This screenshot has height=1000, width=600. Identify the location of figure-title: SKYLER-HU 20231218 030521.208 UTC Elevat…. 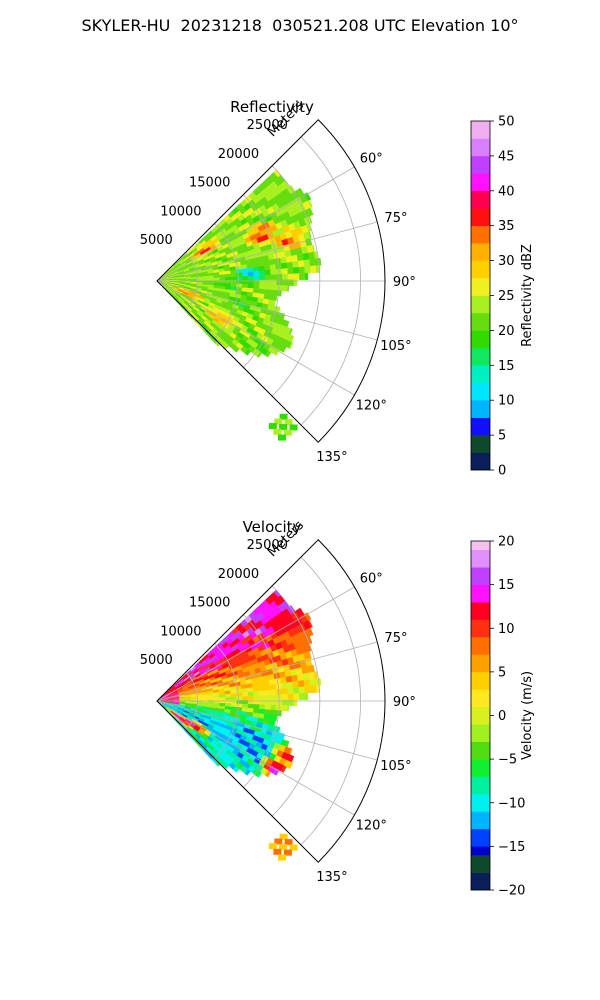
(300, 25).